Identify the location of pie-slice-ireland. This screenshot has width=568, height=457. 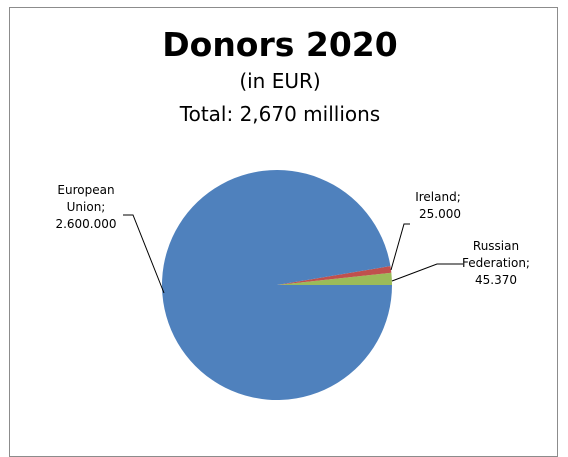
(334, 275).